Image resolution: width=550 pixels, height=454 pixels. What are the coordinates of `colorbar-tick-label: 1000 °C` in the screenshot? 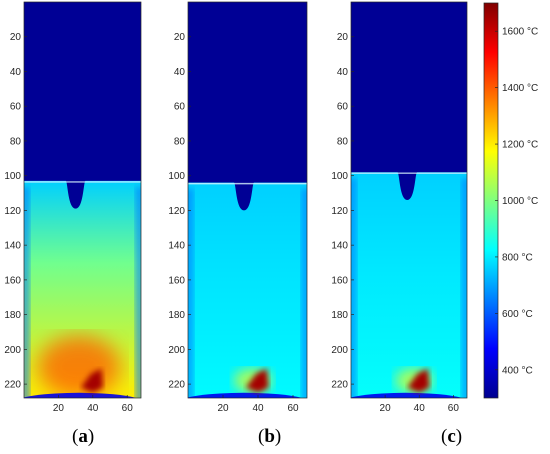 It's located at (520, 201).